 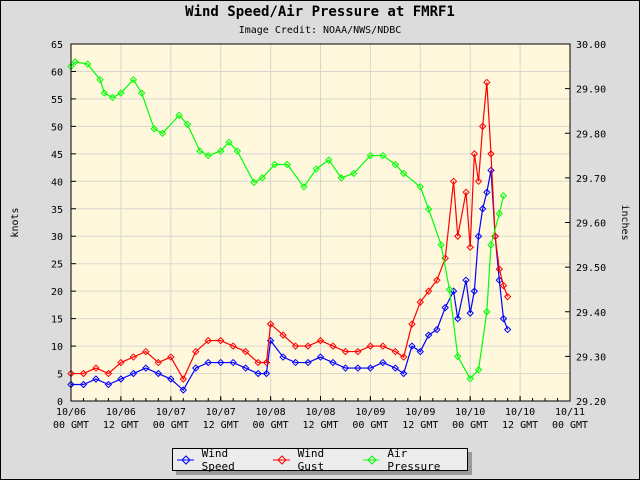 What do you see at coordinates (591, 134) in the screenshot?
I see `y2-tick-label: 29.80` at bounding box center [591, 134].